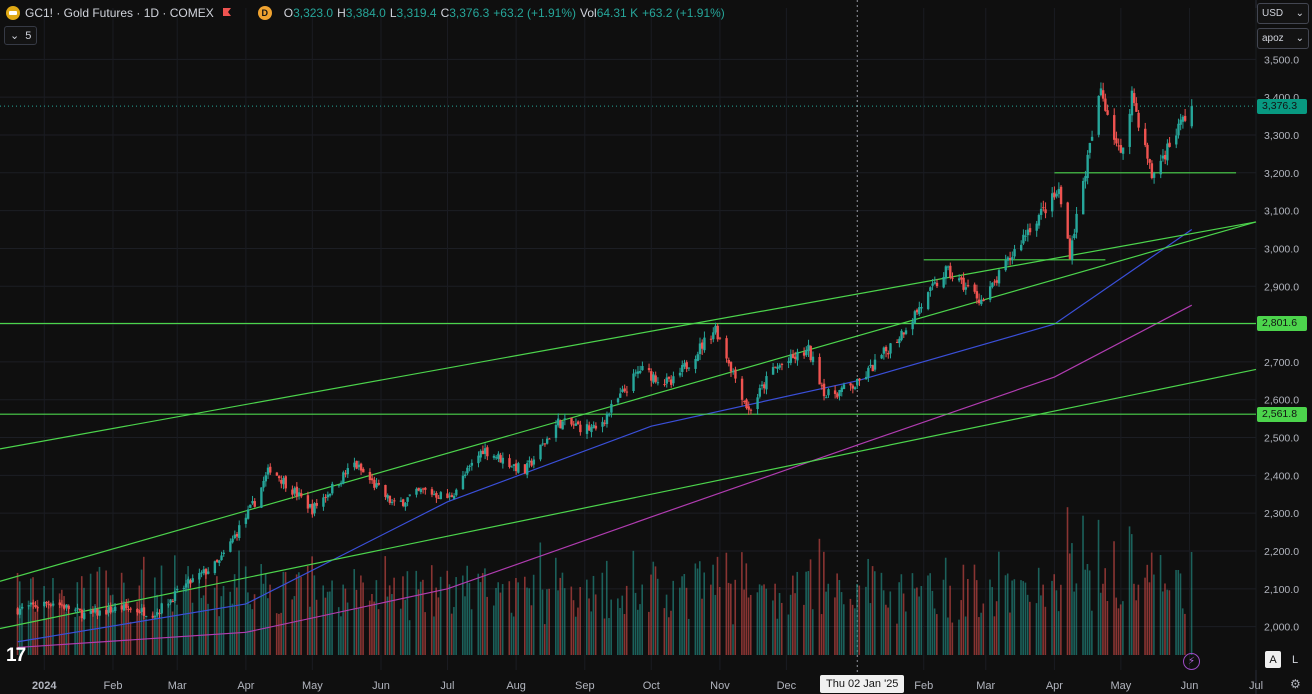 This screenshot has width=1312, height=694. Describe the element at coordinates (1281, 476) in the screenshot. I see `price-tick: 2,400.0` at that location.